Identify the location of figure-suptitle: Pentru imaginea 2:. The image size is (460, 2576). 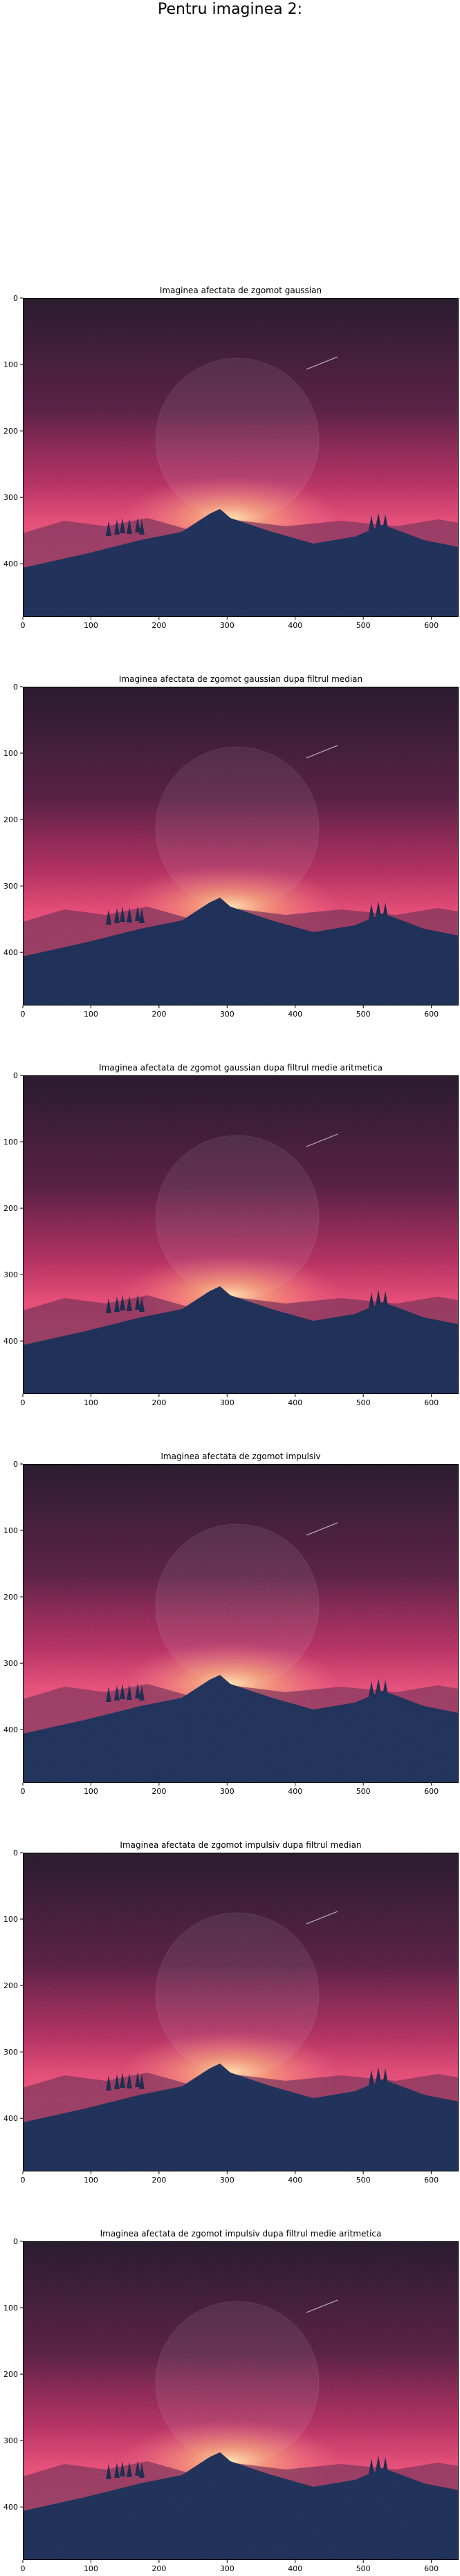
(230, 10).